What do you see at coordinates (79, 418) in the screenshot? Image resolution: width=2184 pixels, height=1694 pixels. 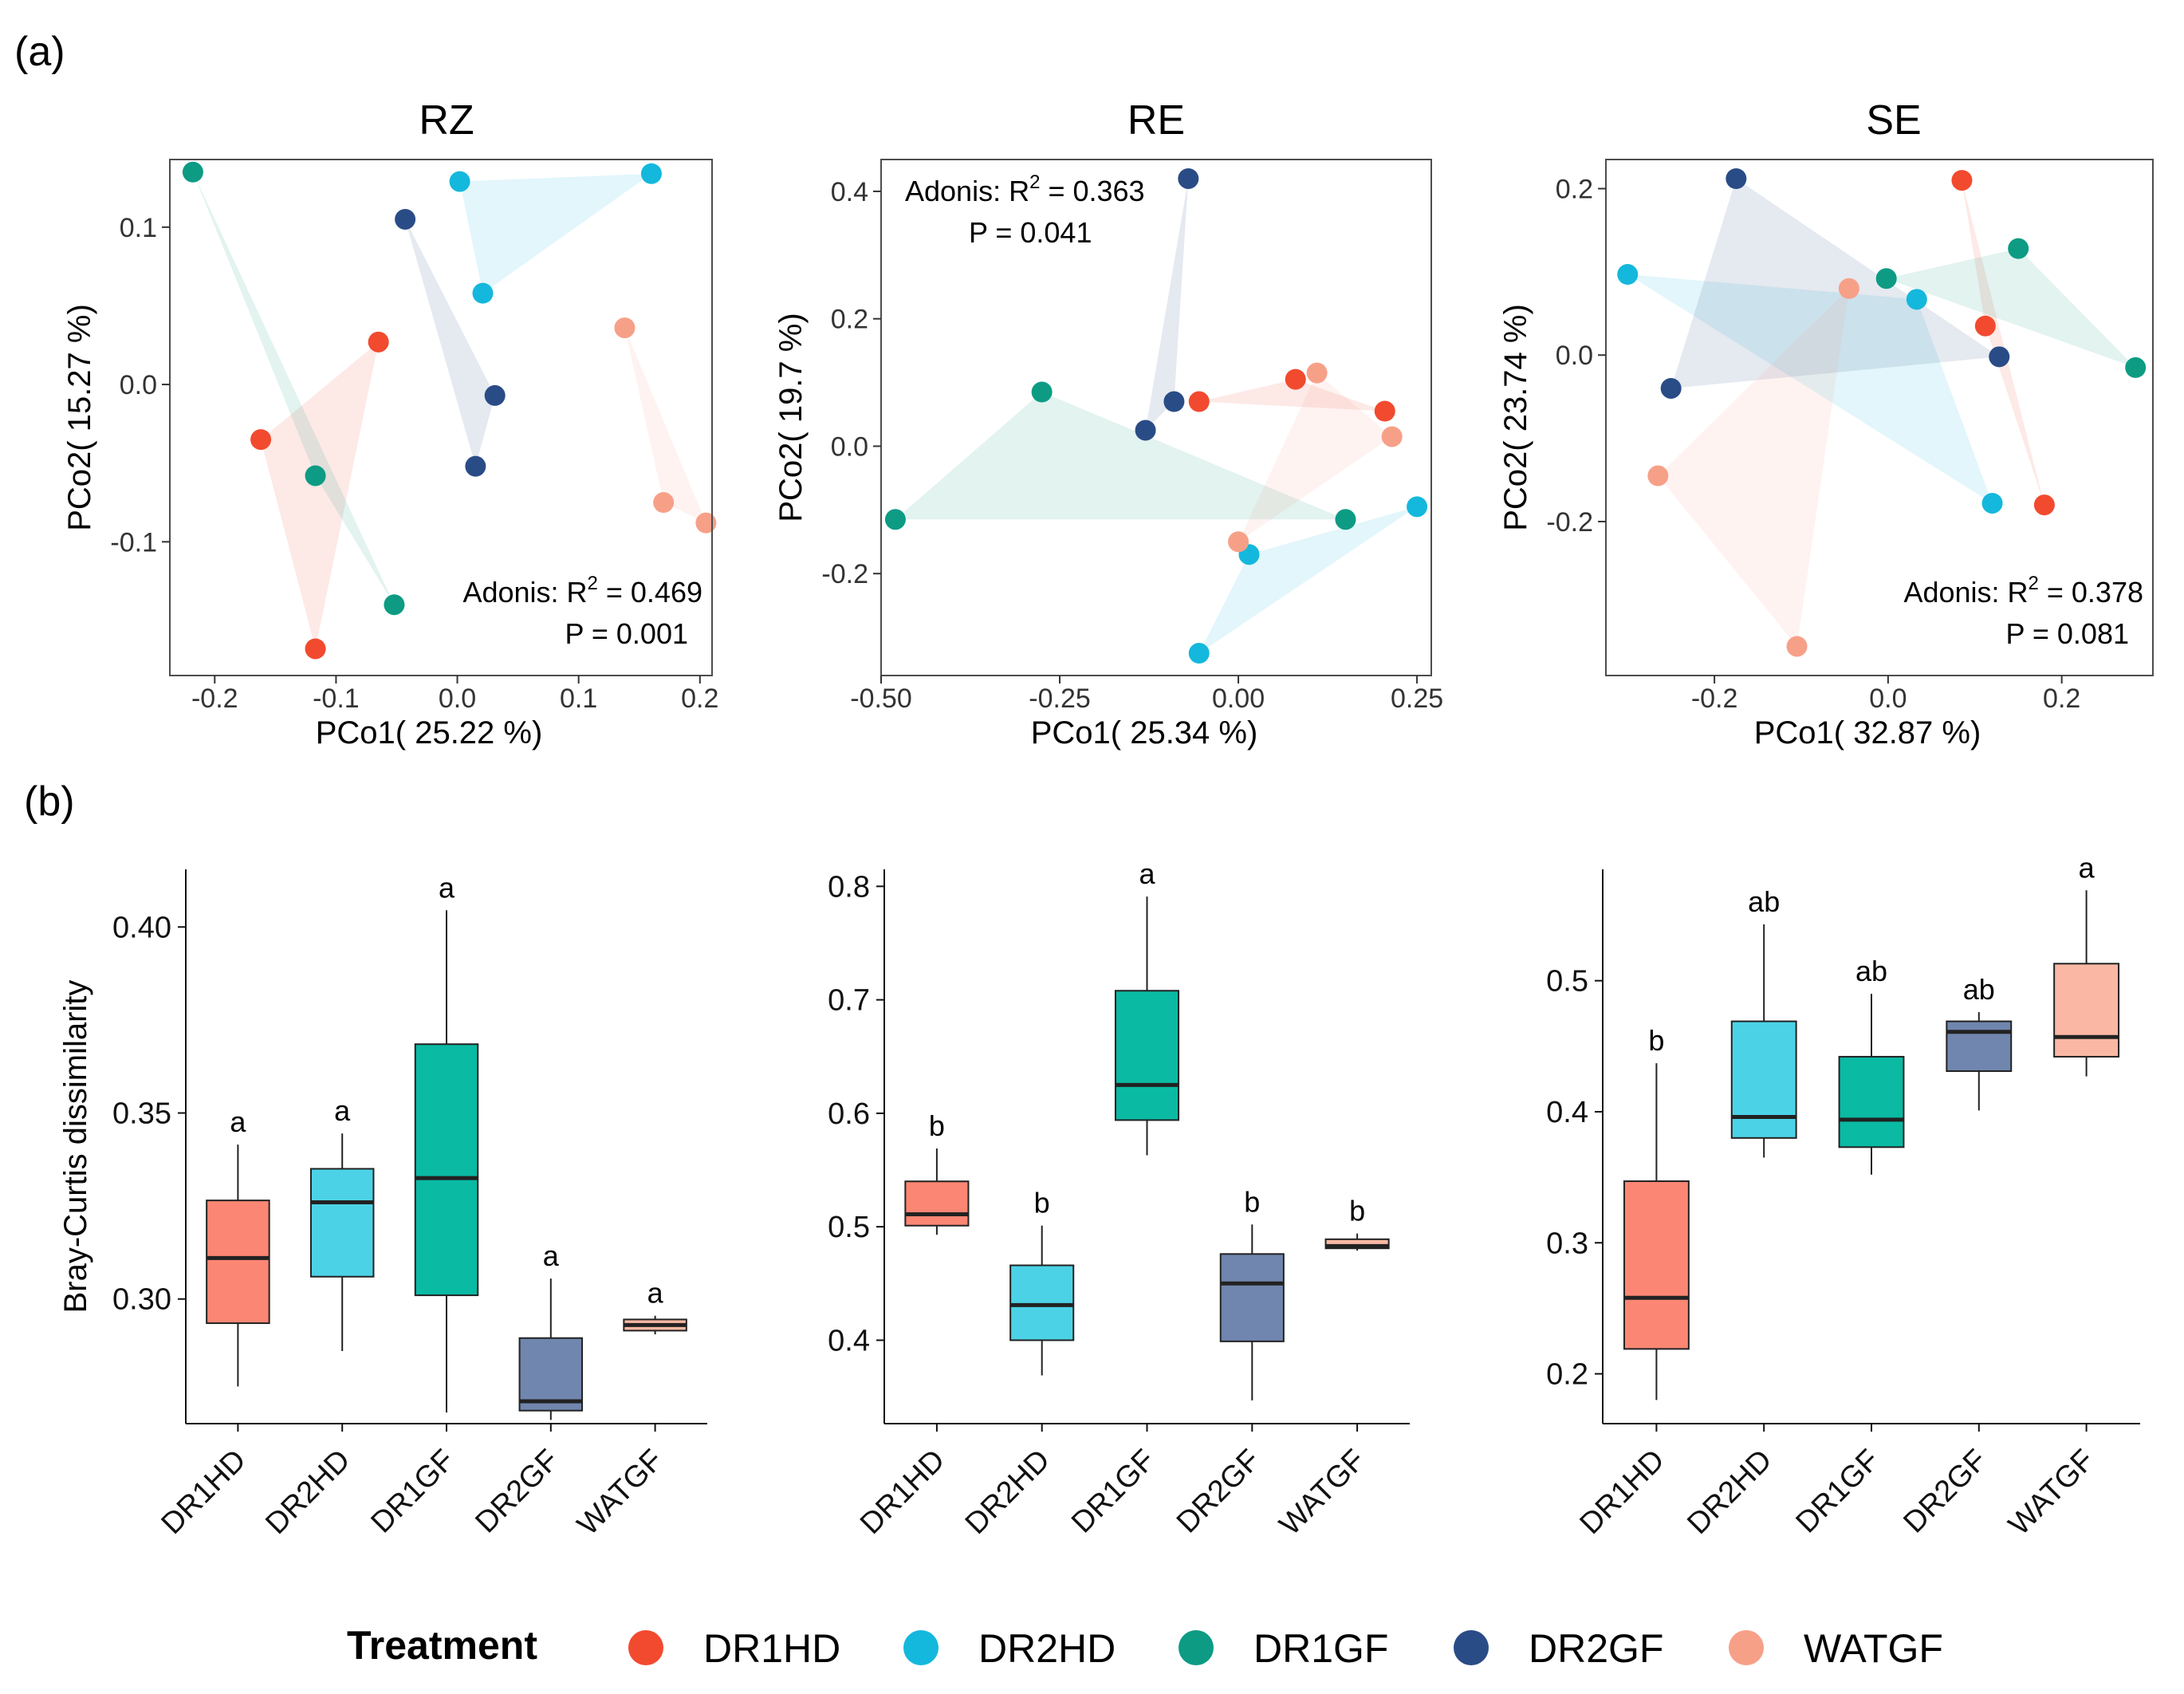 I see `y-axis-title: PCo2( 15.27 %)` at bounding box center [79, 418].